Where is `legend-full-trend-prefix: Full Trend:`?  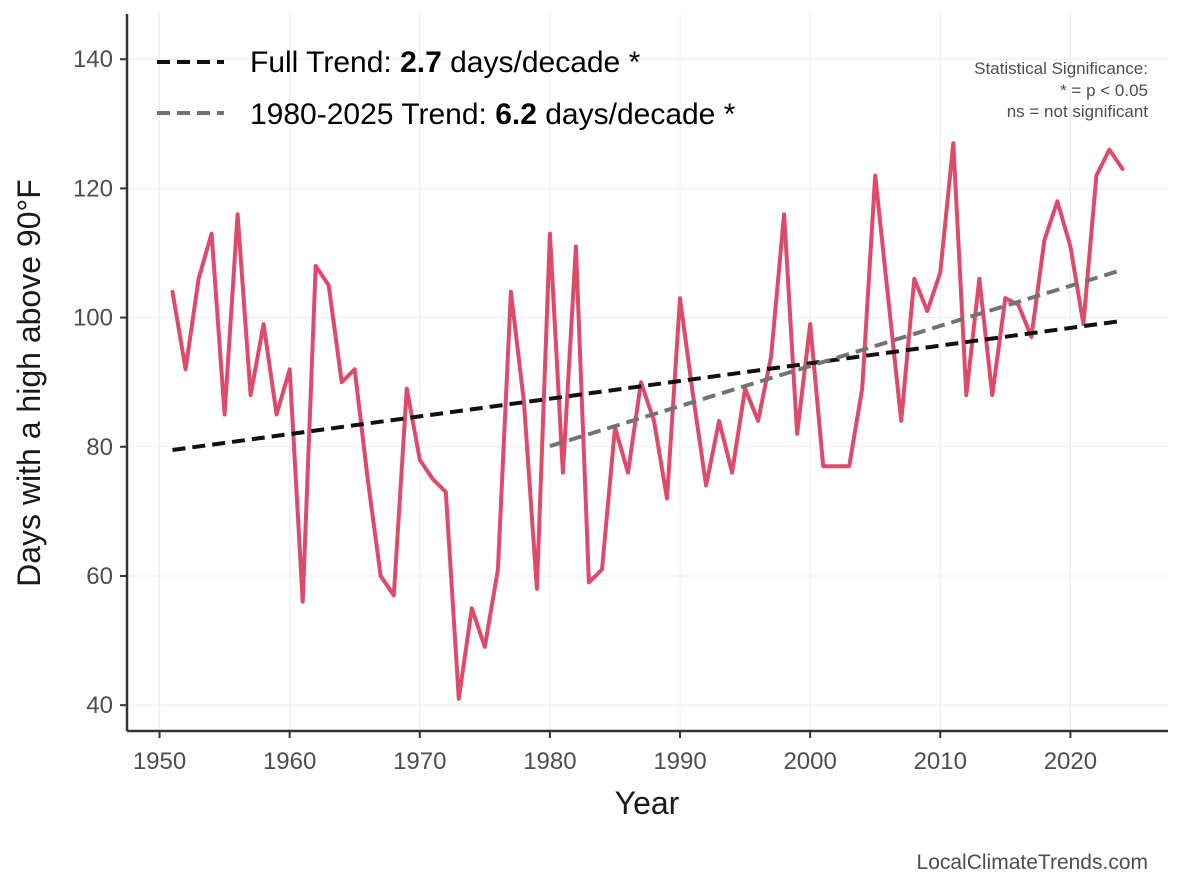 legend-full-trend-prefix: Full Trend: is located at coordinates (325, 62).